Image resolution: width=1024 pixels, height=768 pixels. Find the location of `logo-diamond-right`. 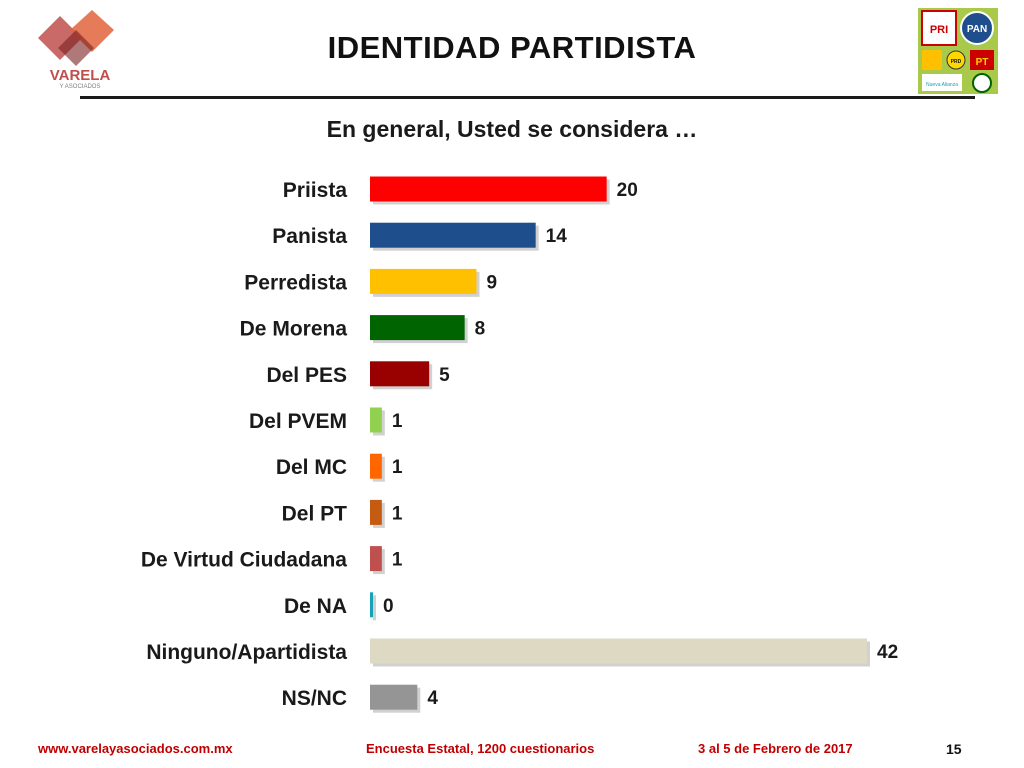

logo-diamond-right is located at coordinates (92, 31).